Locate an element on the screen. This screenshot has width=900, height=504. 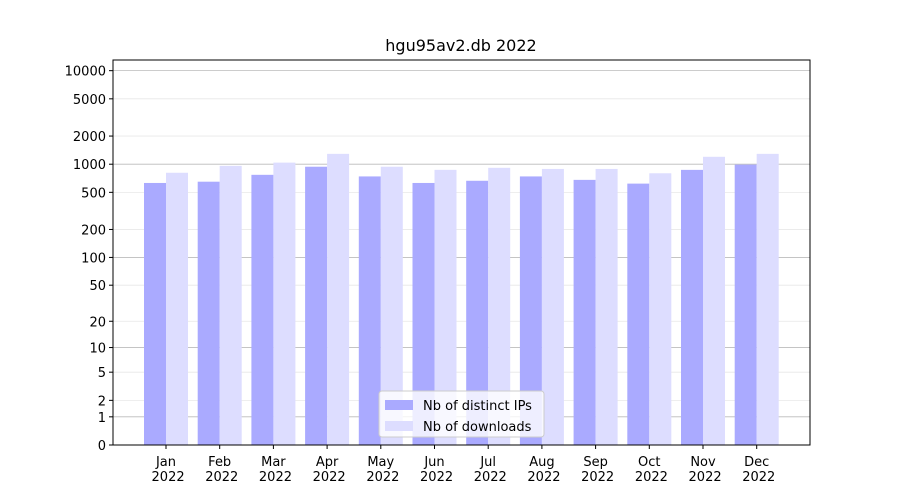
chart-title: hgu95av2.db 2022 is located at coordinates (460, 45).